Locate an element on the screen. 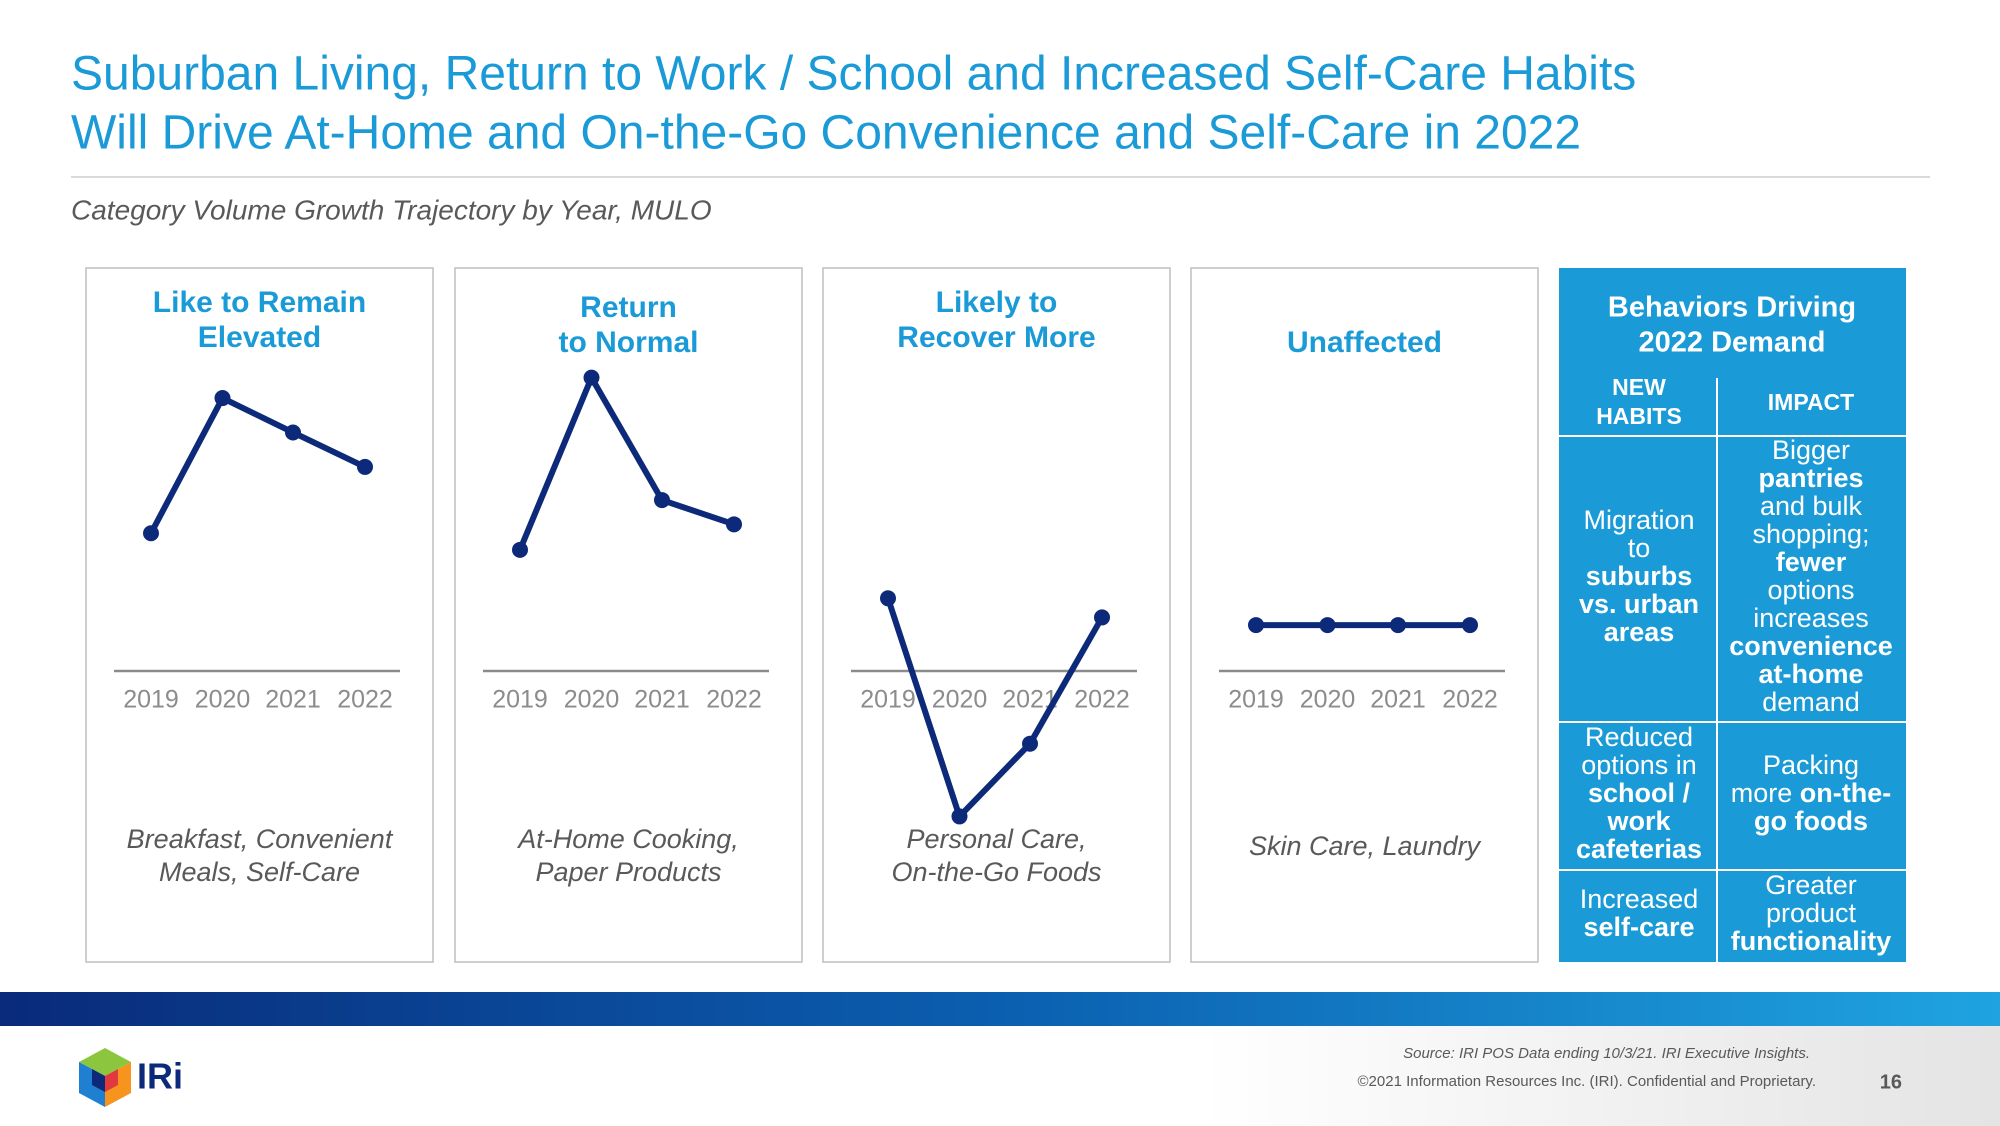 The width and height of the screenshot is (2000, 1126). color-band is located at coordinates (1000, 1009).